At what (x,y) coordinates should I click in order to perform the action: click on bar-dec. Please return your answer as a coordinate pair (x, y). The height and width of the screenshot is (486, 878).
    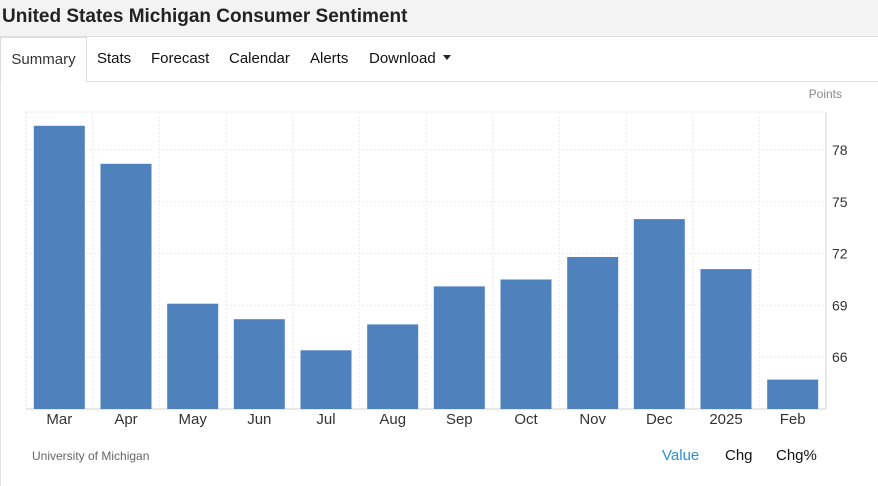
    Looking at the image, I should click on (659, 314).